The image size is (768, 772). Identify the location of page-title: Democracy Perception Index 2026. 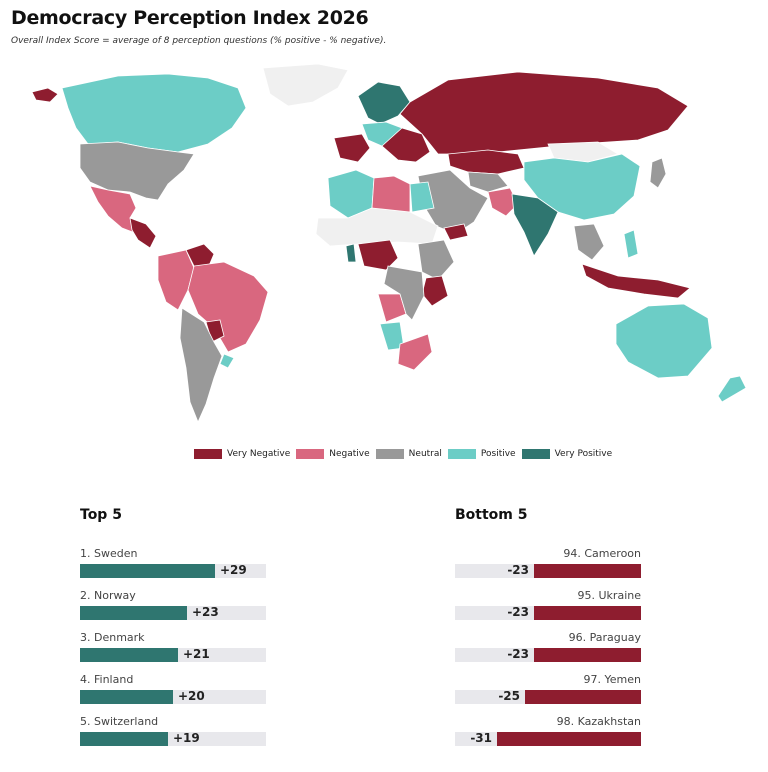
(190, 18).